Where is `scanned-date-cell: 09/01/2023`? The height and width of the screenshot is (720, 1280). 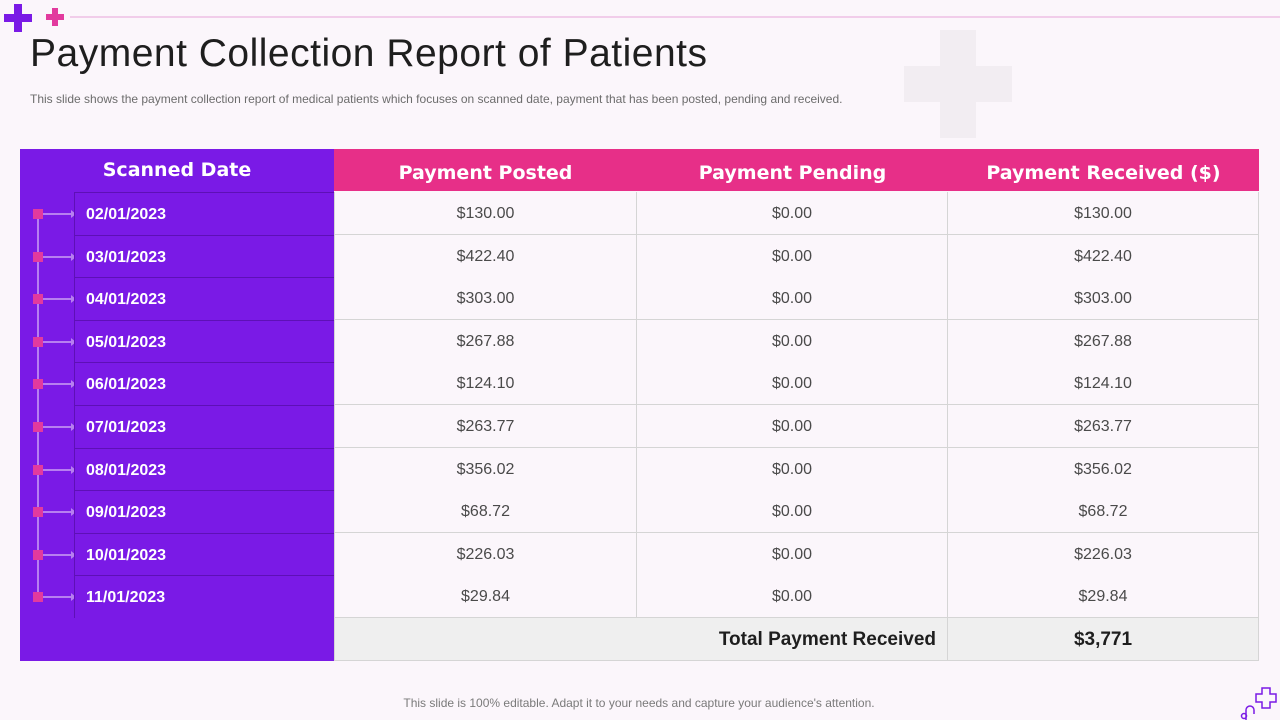 scanned-date-cell: 09/01/2023 is located at coordinates (204, 512).